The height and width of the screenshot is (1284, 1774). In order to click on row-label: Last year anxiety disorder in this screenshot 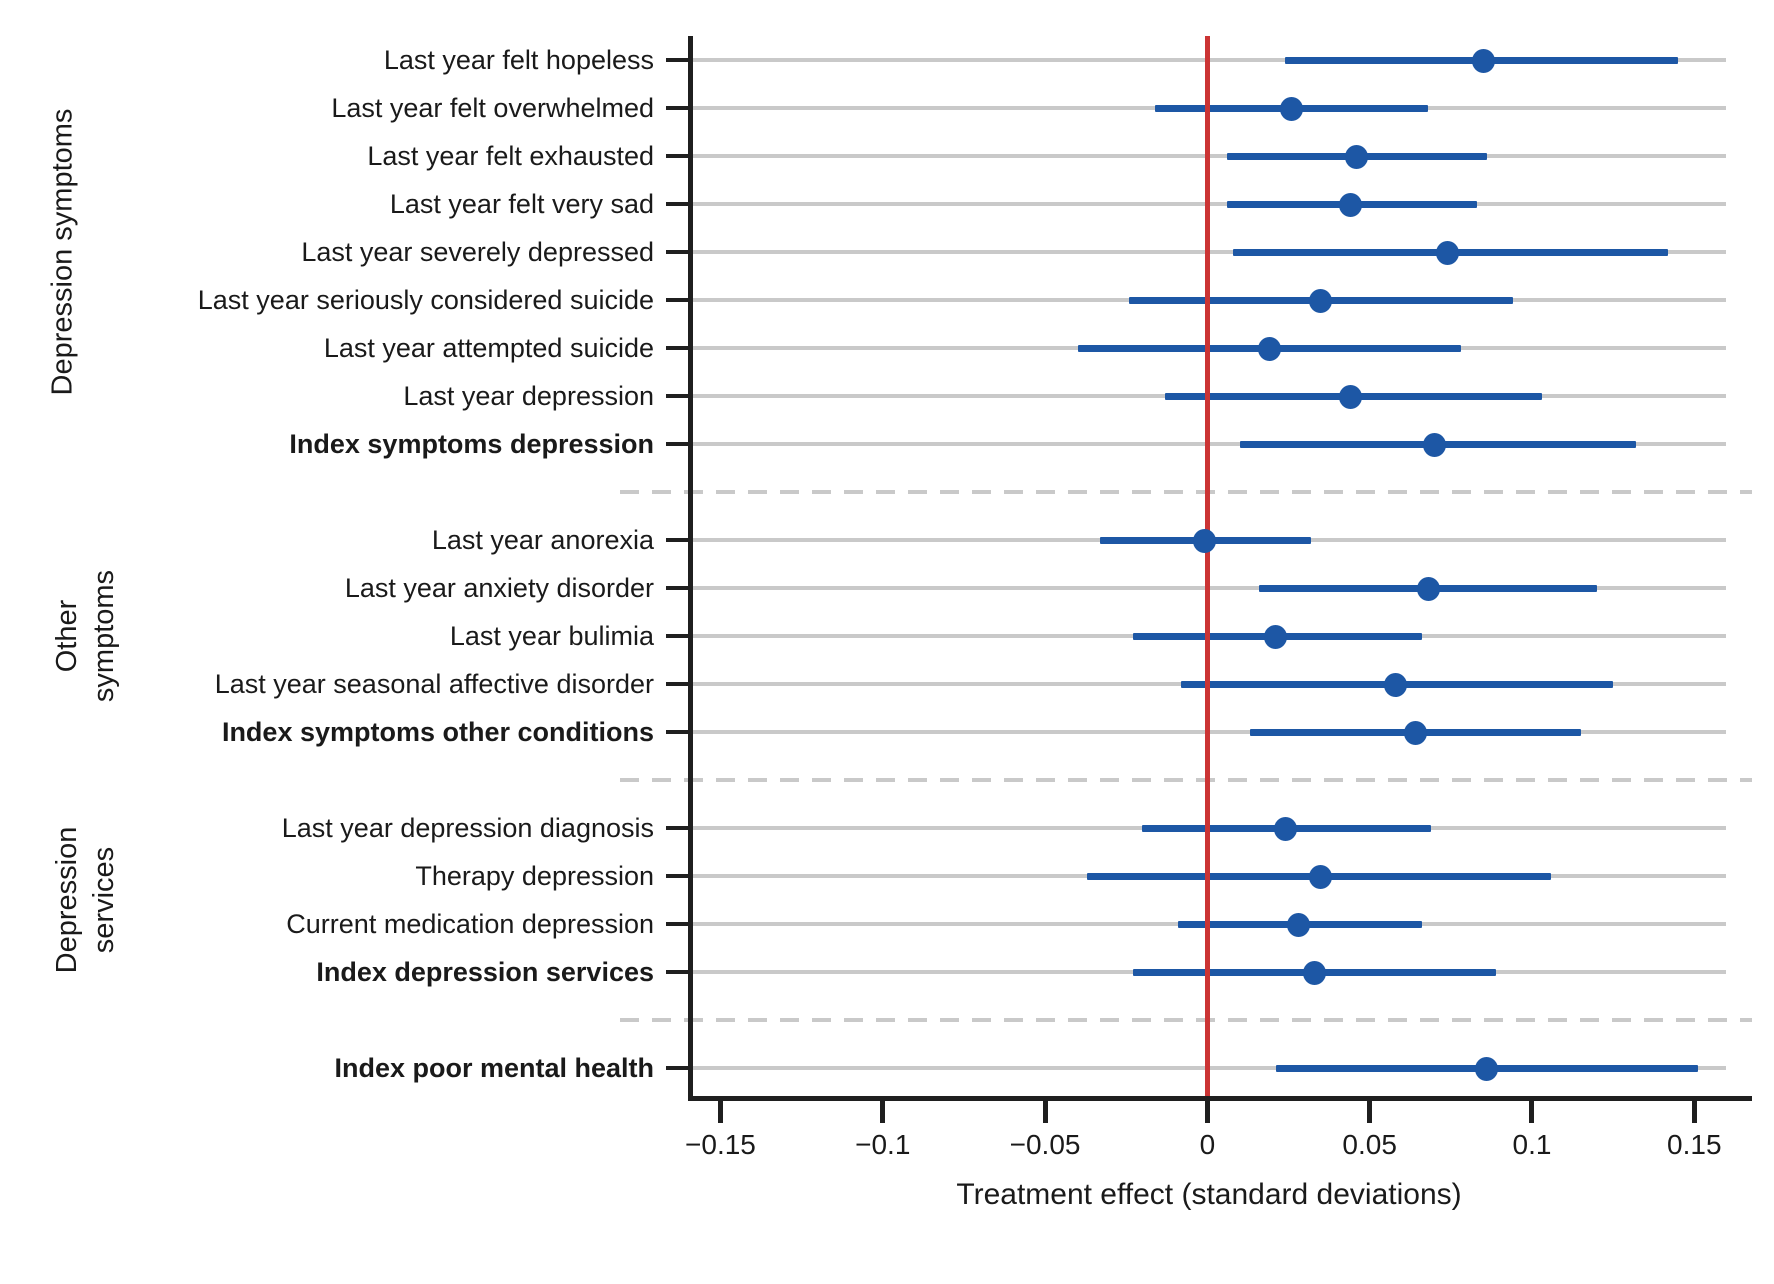, I will do `click(499, 588)`.